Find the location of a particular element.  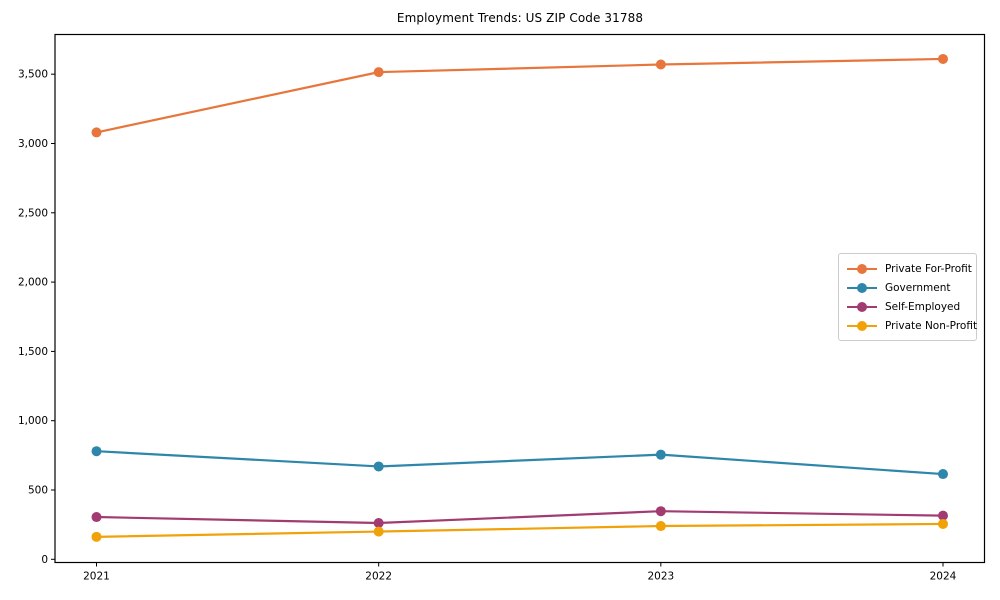

legend-label: Self-Employed is located at coordinates (923, 306).